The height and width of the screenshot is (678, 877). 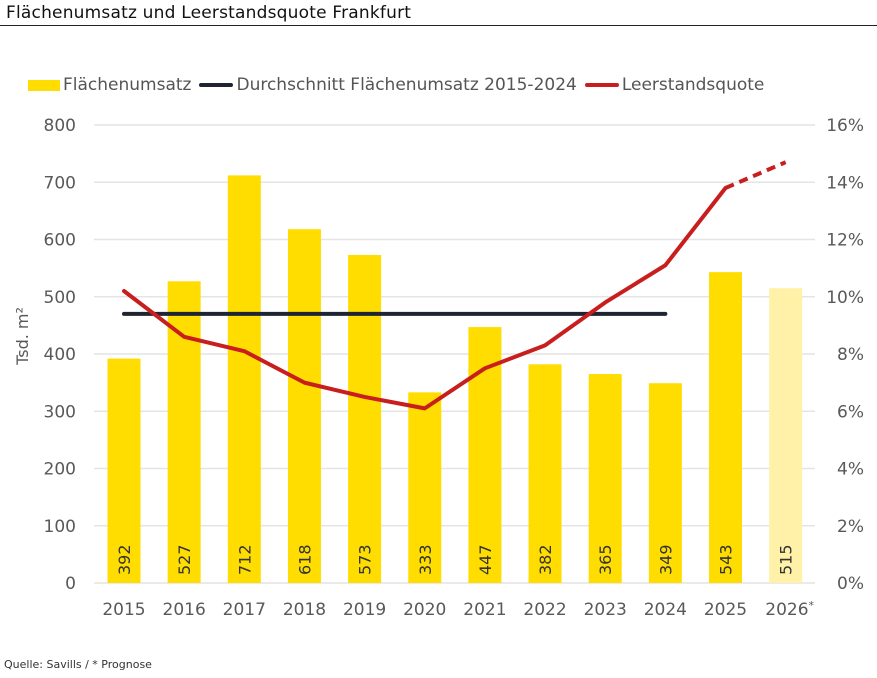 What do you see at coordinates (850, 470) in the screenshot?
I see `y2-tick-label: 4%` at bounding box center [850, 470].